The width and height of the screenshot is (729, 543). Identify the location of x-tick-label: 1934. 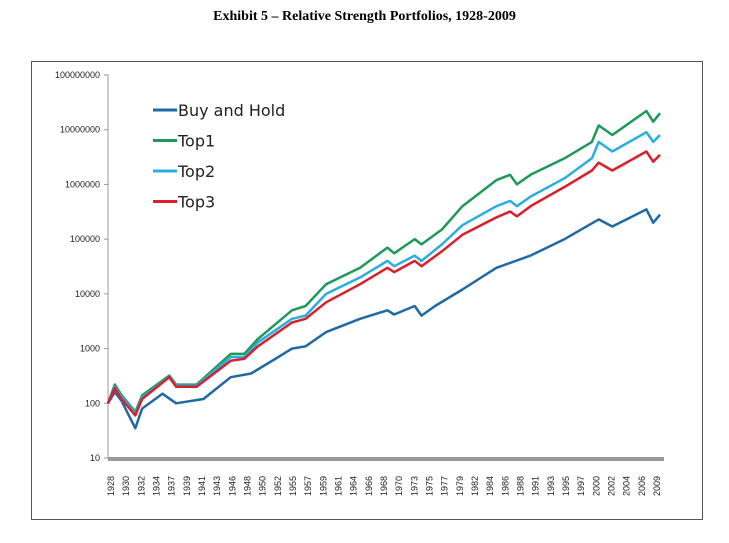
(157, 486).